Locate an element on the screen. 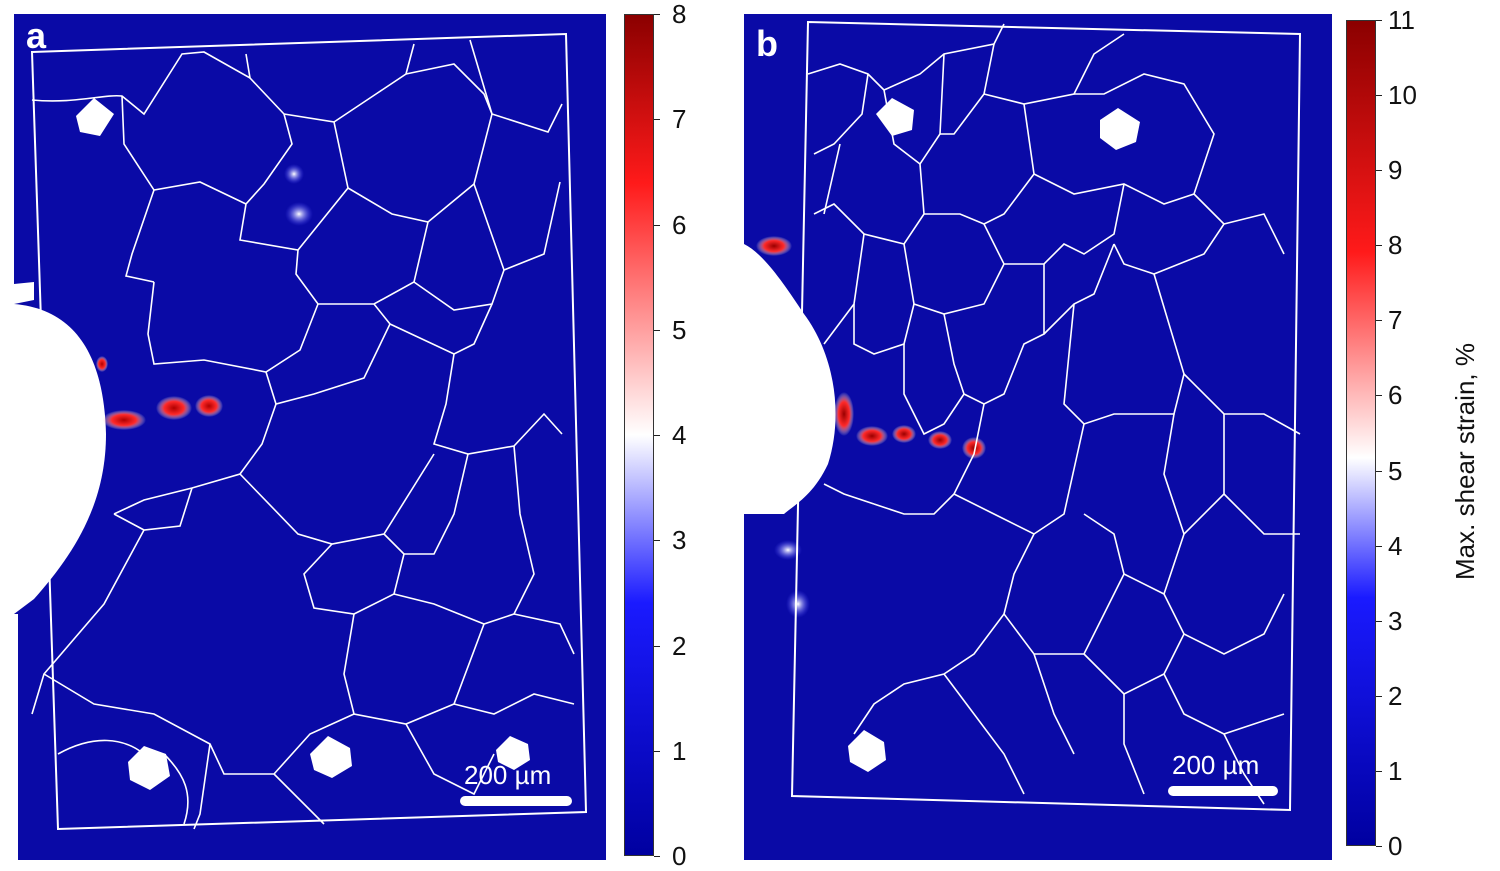  colorbar-title: Max. shear strain, % is located at coordinates (1465, 461).